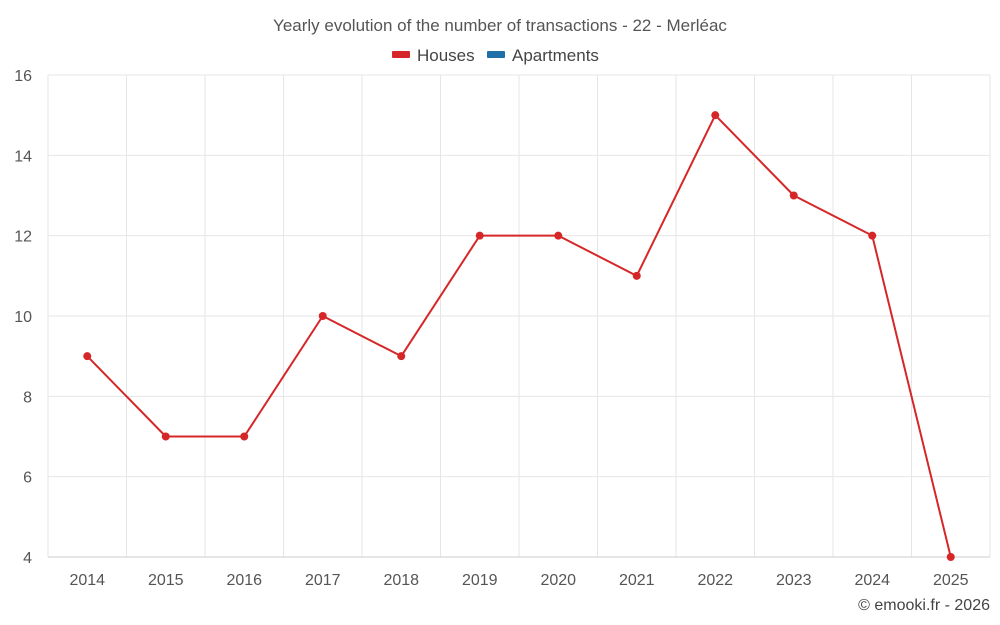 The height and width of the screenshot is (625, 1000). I want to click on legend-swatch-houses, so click(401, 54).